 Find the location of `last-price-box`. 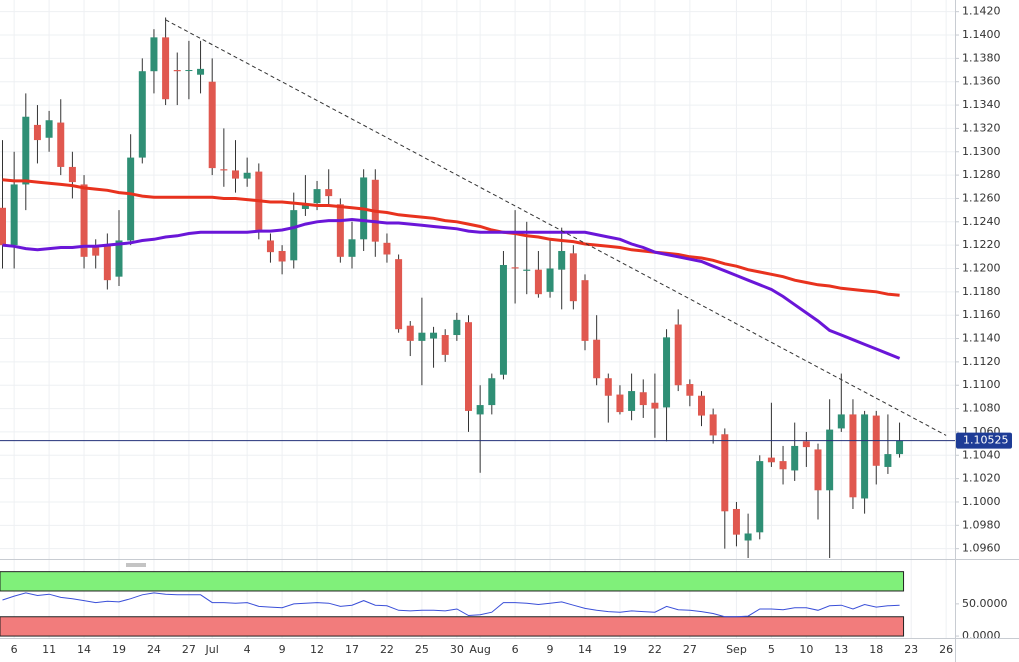

last-price-box is located at coordinates (984, 440).